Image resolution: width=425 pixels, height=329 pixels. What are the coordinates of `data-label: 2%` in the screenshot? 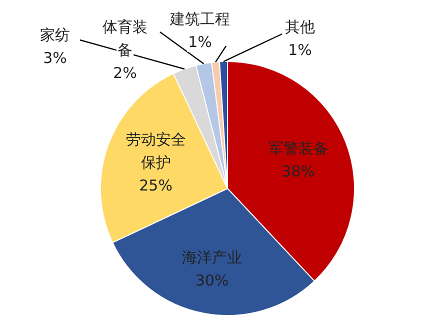 It's located at (125, 73).